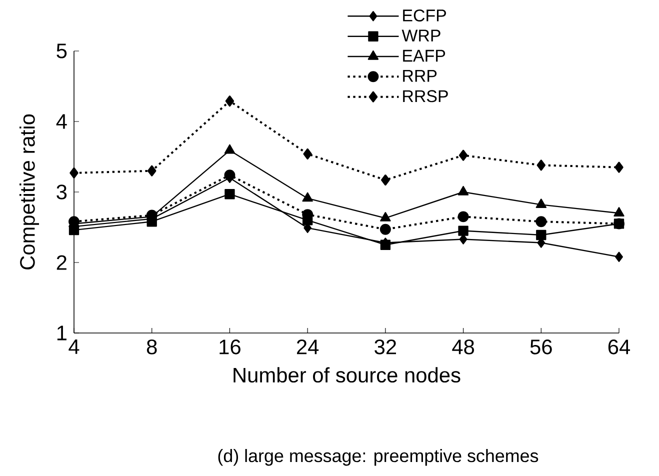  I want to click on x-tick-label: 48, so click(463, 347).